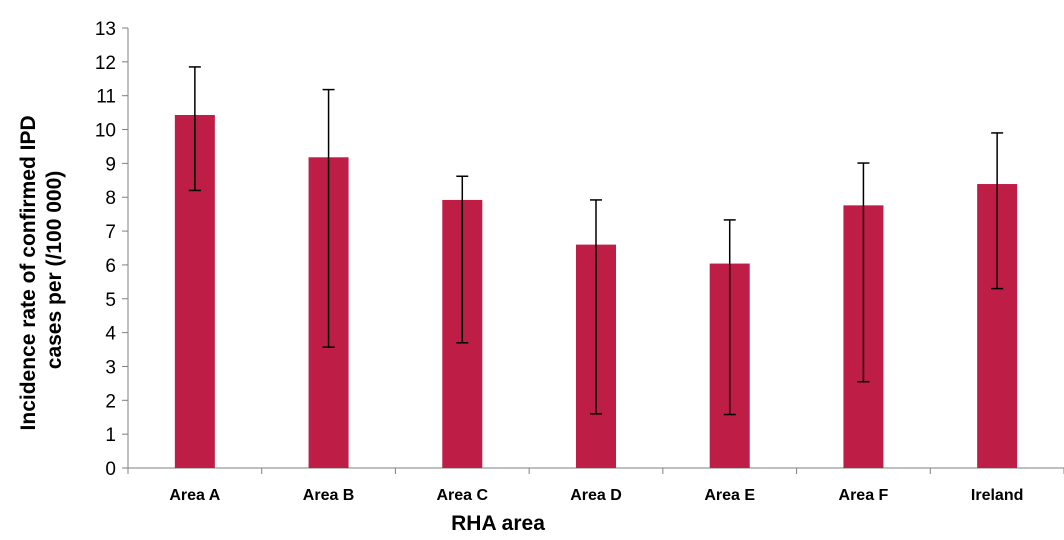 The image size is (1064, 540). What do you see at coordinates (105, 63) in the screenshot?
I see `y-tick-label: 12` at bounding box center [105, 63].